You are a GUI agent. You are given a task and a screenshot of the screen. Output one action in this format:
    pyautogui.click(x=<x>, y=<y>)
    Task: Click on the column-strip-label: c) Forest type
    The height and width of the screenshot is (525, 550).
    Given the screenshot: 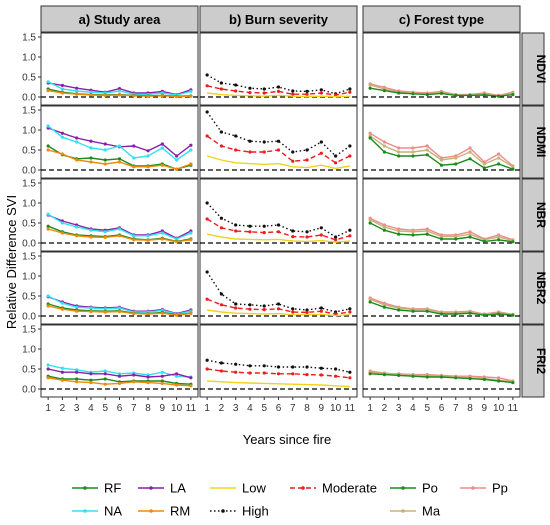 What is the action you would take?
    pyautogui.click(x=441, y=19)
    